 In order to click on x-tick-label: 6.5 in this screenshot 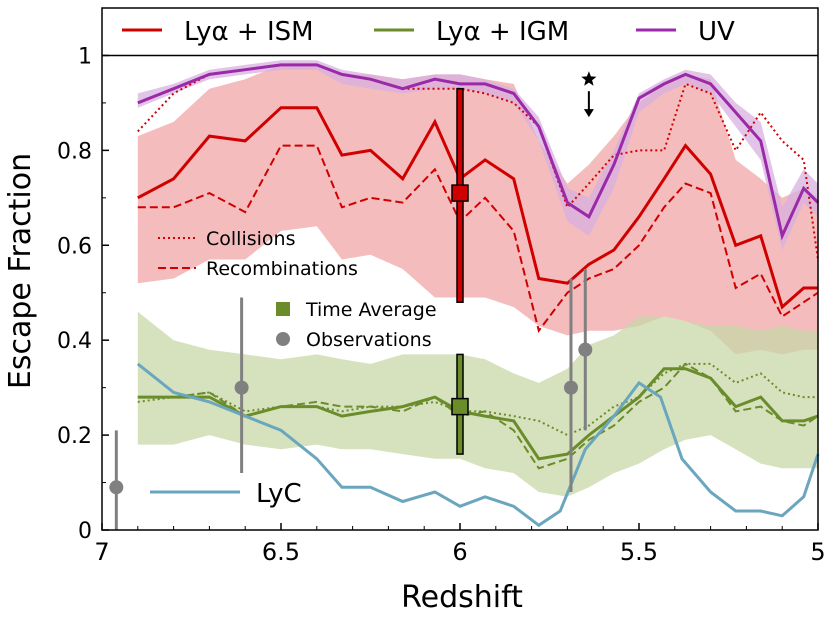, I will do `click(281, 552)`.